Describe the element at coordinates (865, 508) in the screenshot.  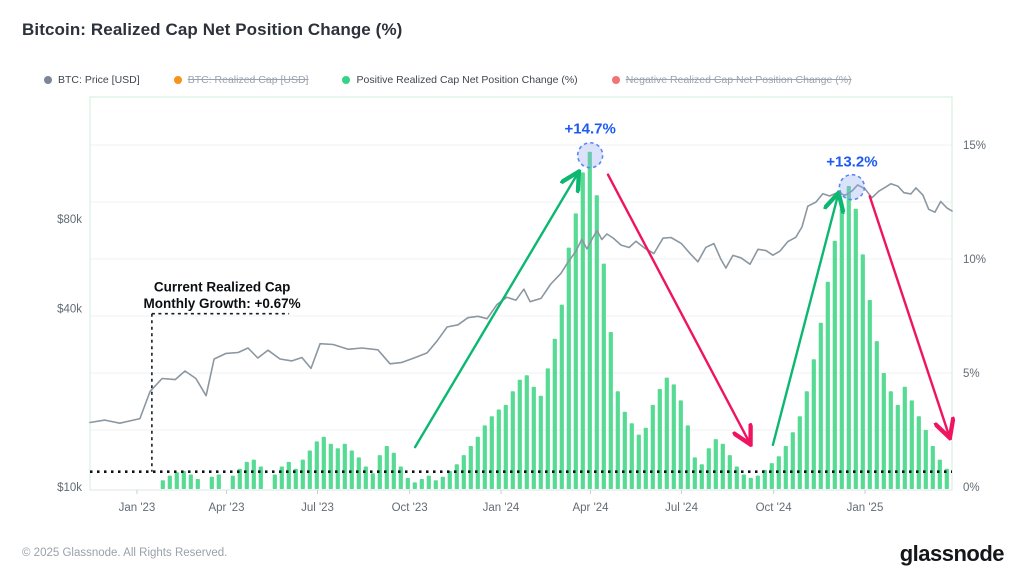
I see `x-tick-label: Jan '25` at that location.